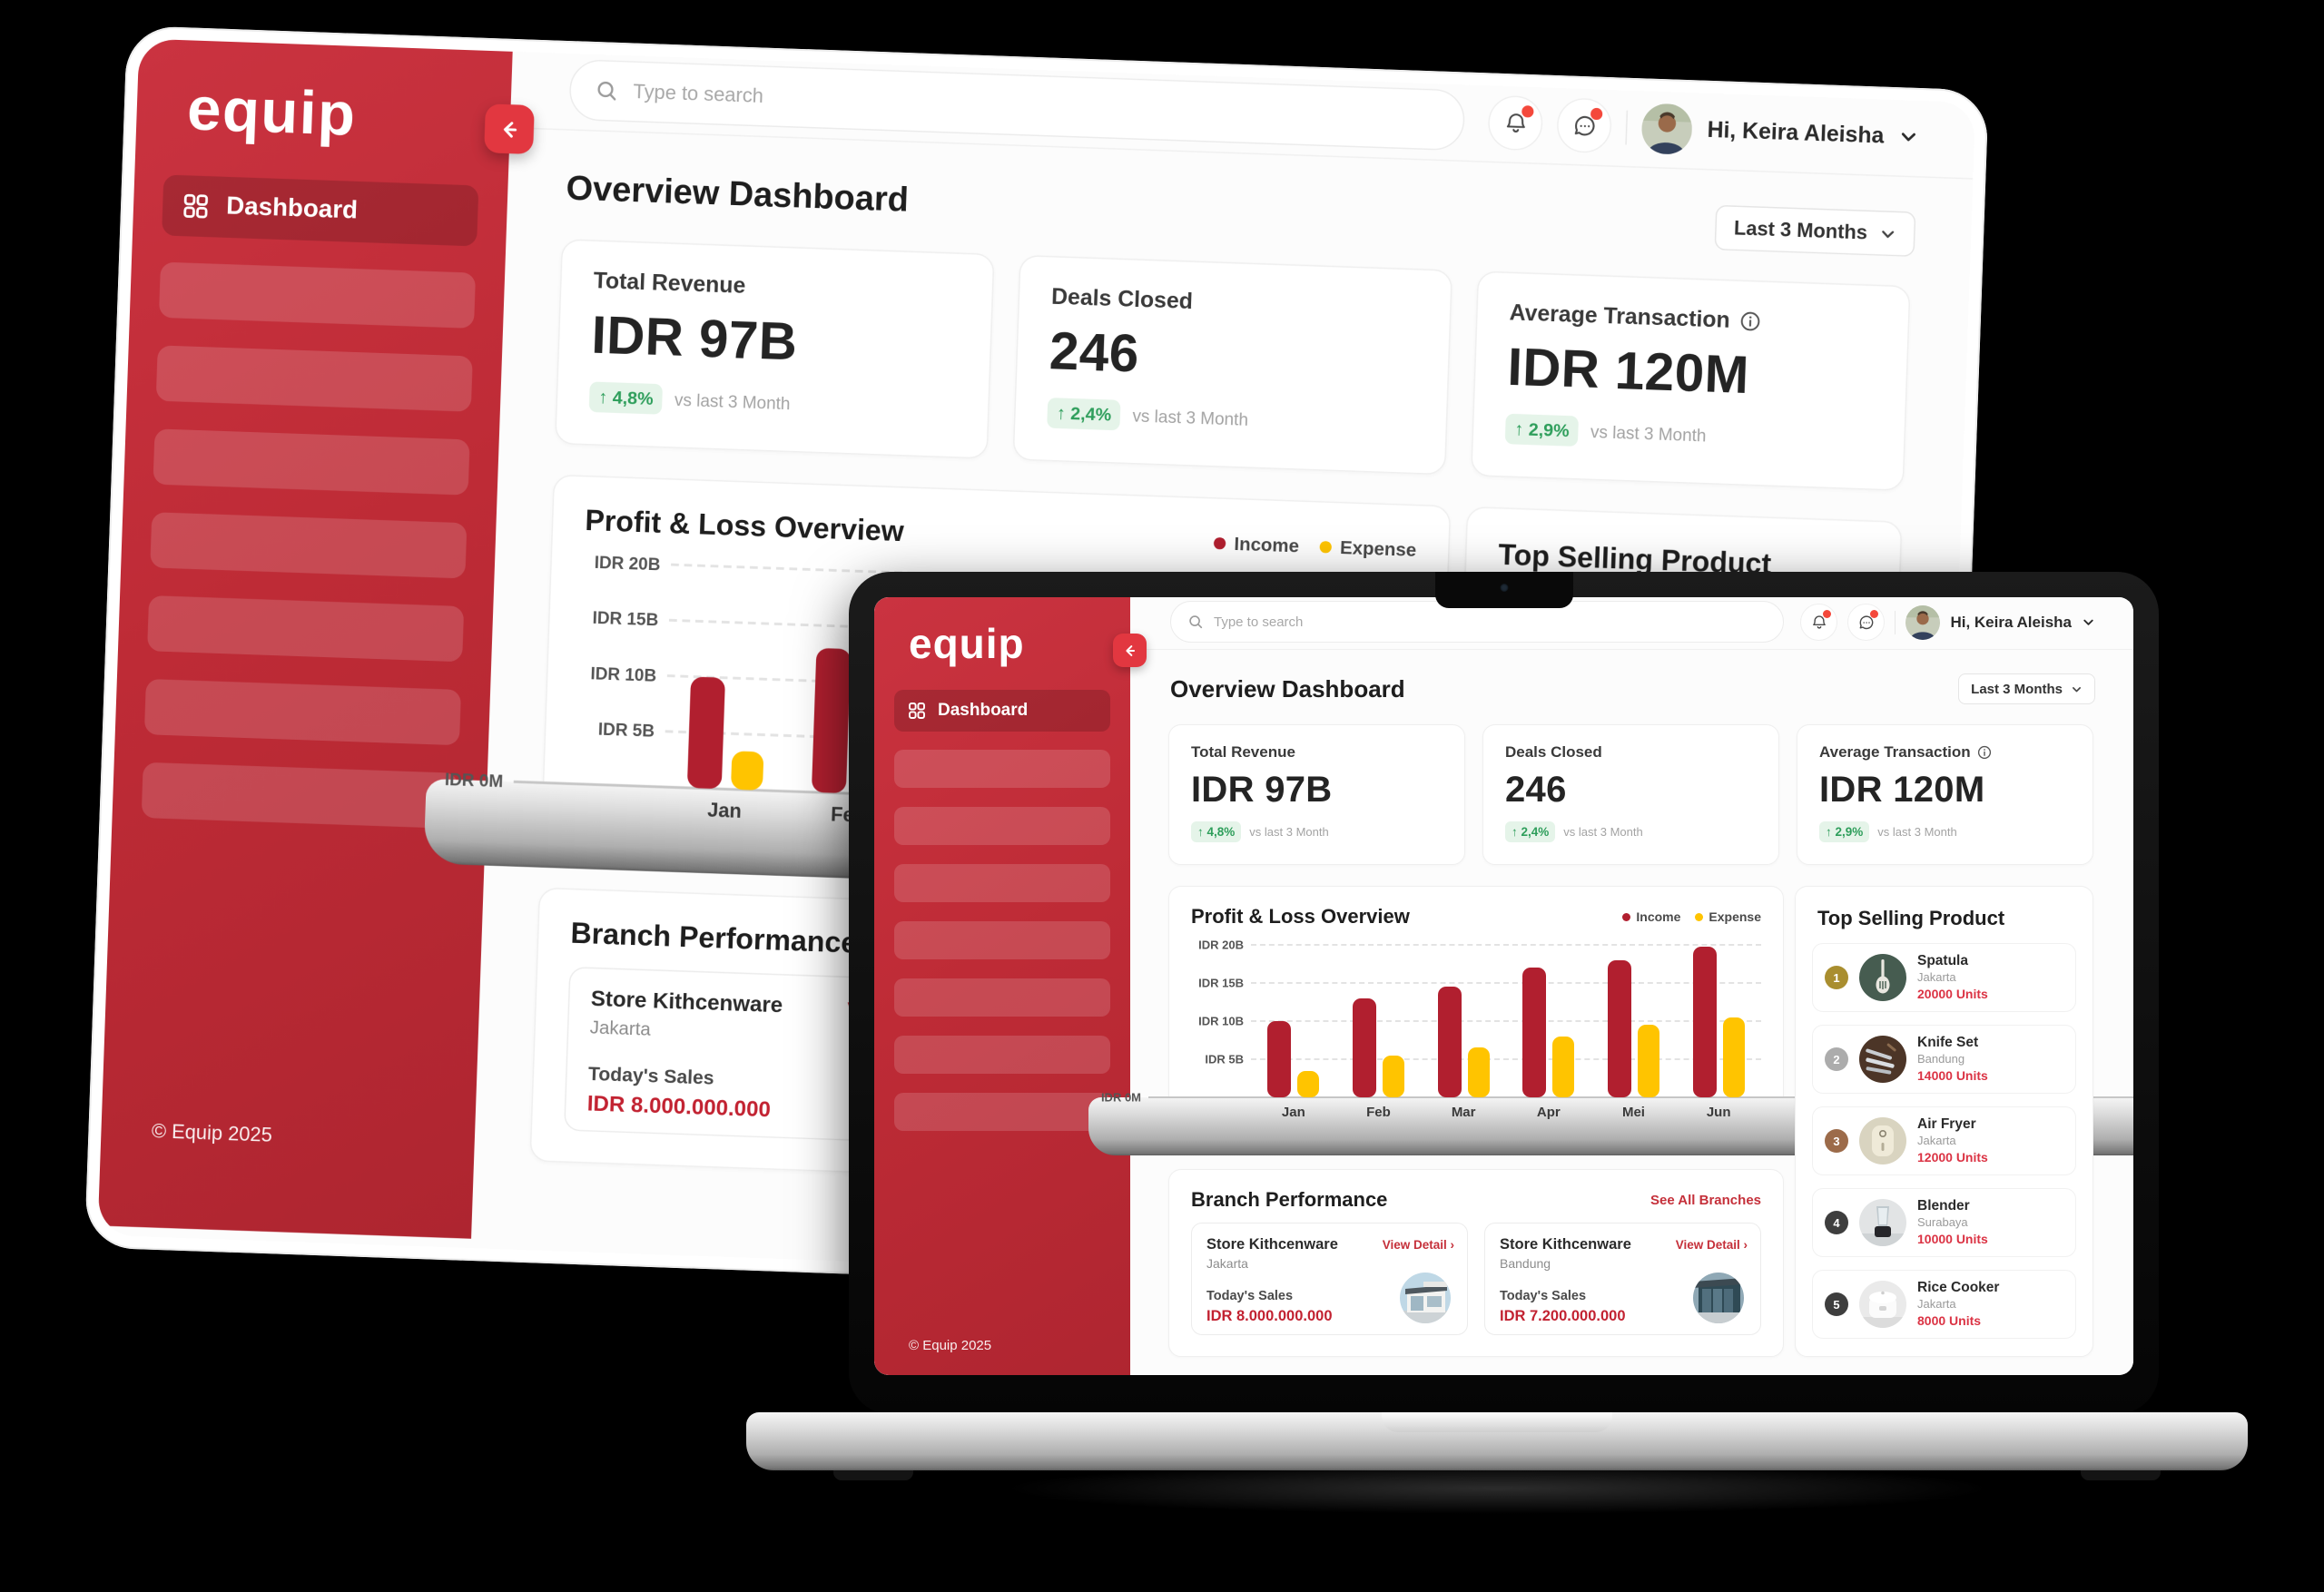  I want to click on dashboard-grid-icon, so click(917, 711).